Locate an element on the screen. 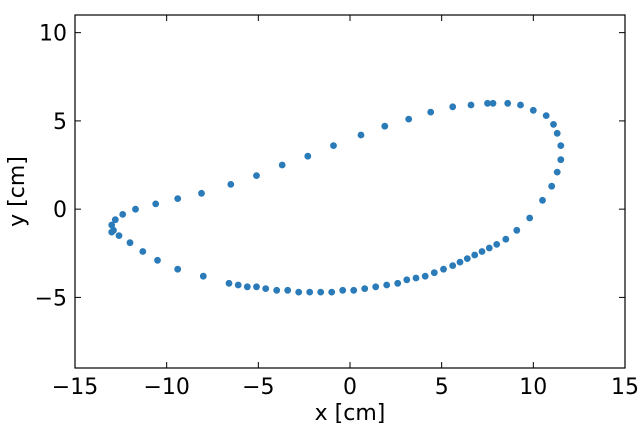 The image size is (640, 433). y-tick-label: −5 is located at coordinates (51, 298).